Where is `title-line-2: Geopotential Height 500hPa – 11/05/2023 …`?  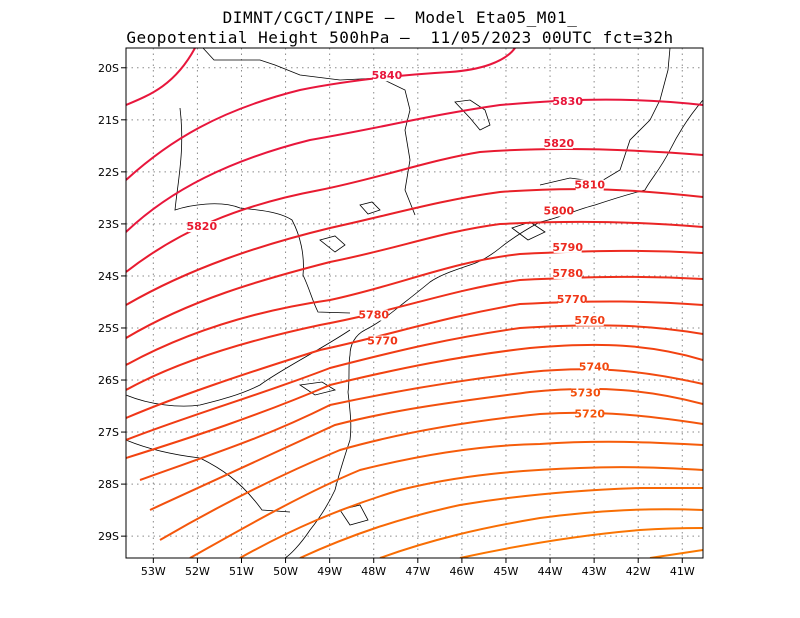 title-line-2: Geopotential Height 500hPa – 11/05/2023 … is located at coordinates (400, 37).